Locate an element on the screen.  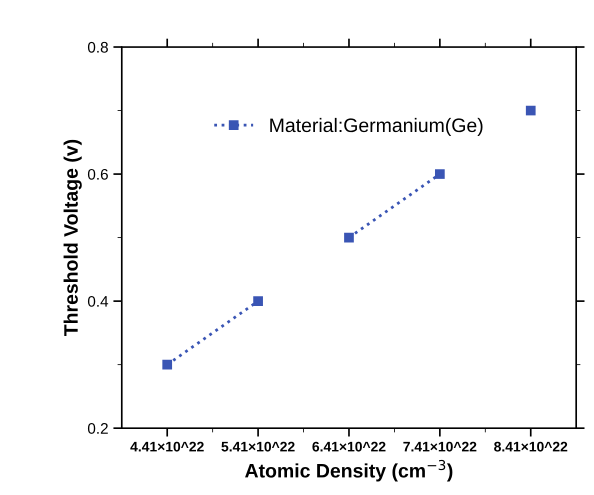
y-axis-title: Threshold Voltage (v) is located at coordinates (73, 238).